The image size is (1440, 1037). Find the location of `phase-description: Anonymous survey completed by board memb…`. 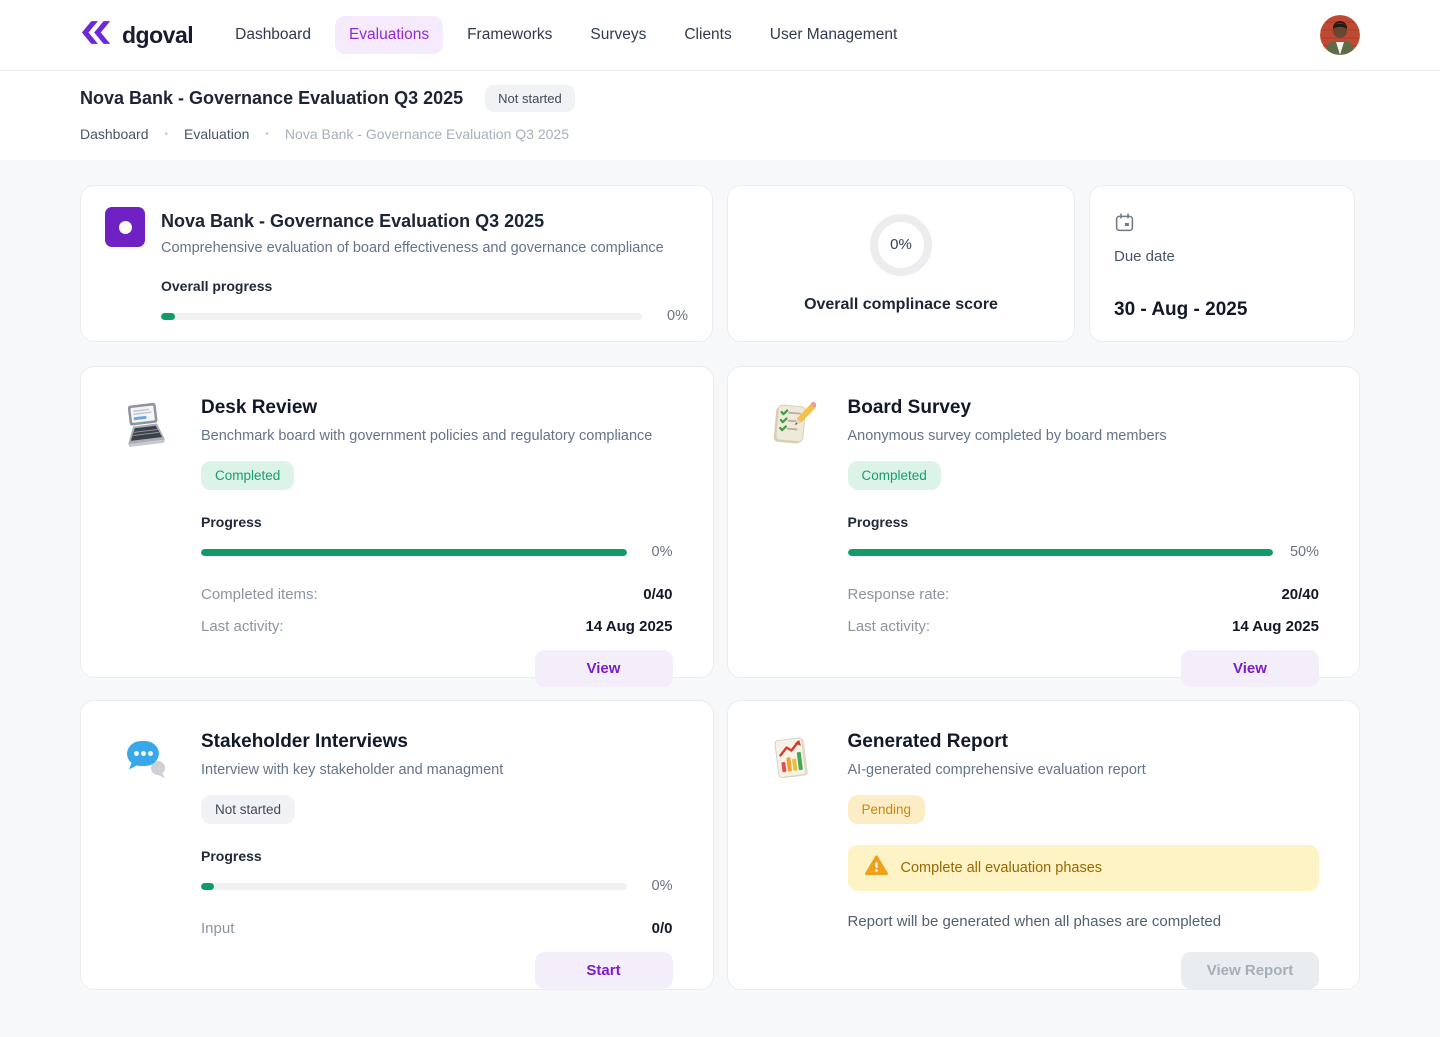

phase-description: Anonymous survey completed by board memb… is located at coordinates (1007, 436).